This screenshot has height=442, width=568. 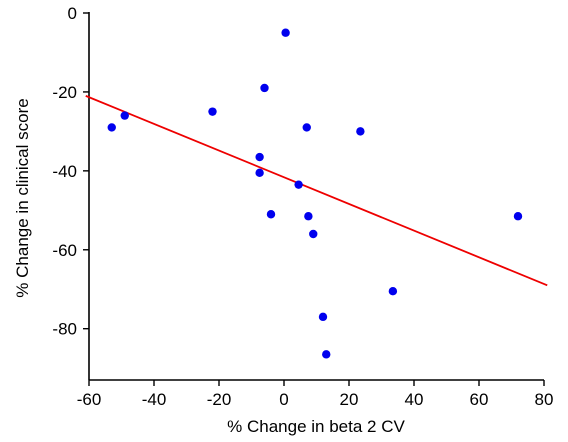 I want to click on x-axis-label: % Change in beta 2 CV, so click(x=316, y=426).